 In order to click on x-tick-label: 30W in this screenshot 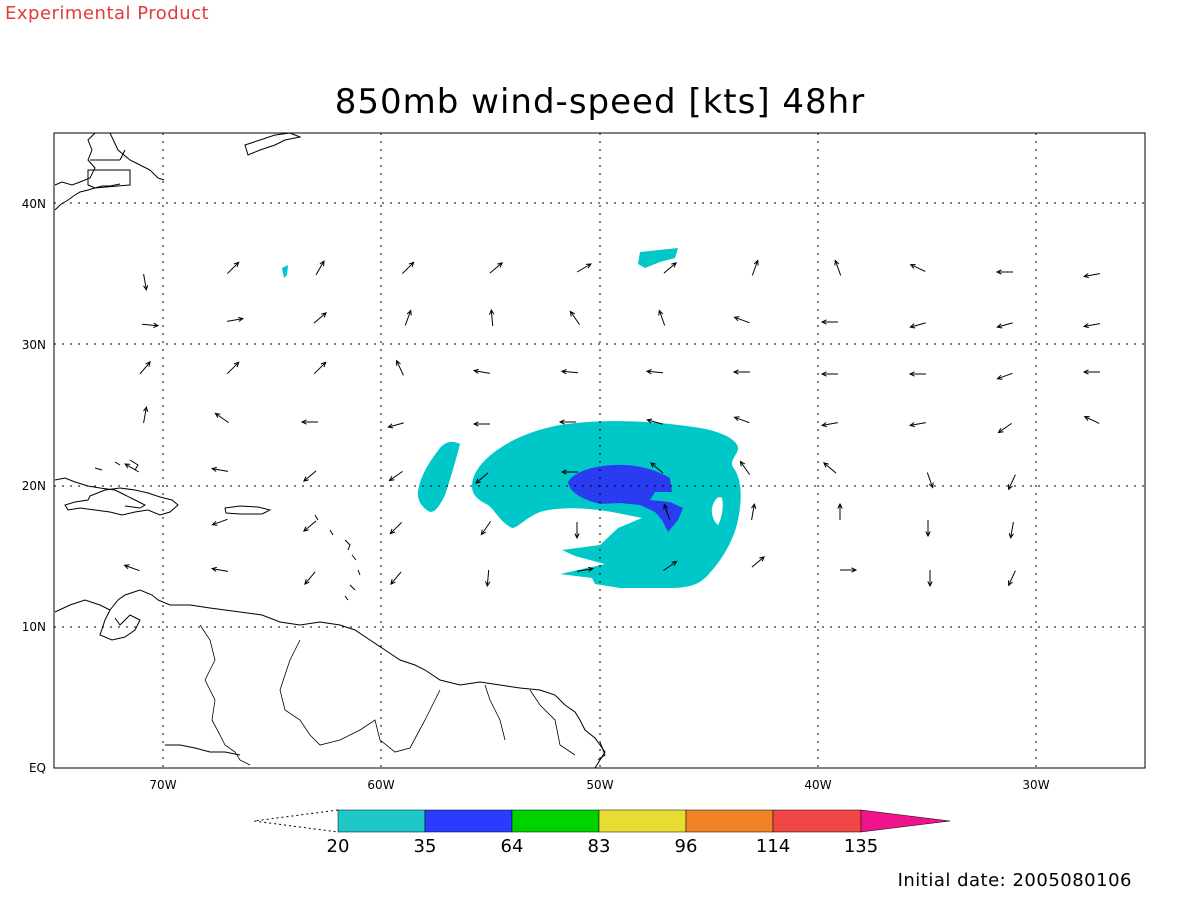, I will do `click(1035, 785)`.